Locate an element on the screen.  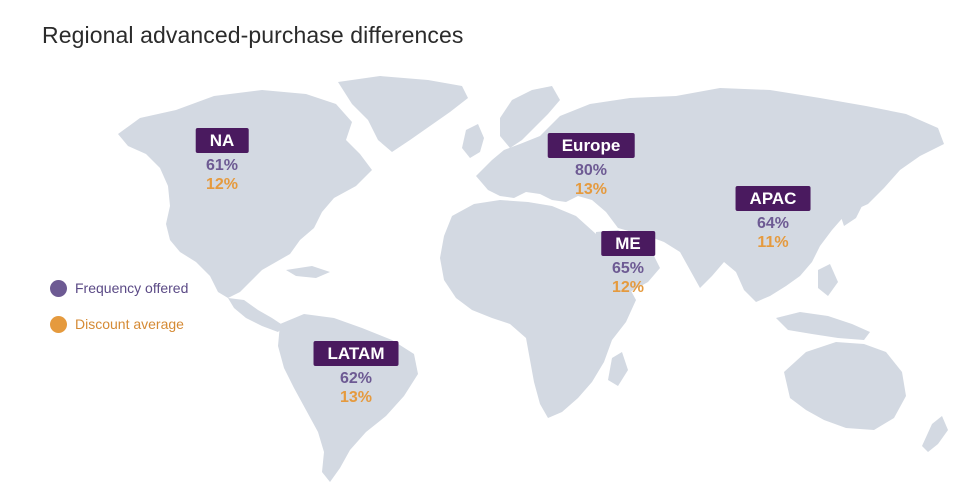
region-na: NA 61% 12% is located at coordinates (222, 161).